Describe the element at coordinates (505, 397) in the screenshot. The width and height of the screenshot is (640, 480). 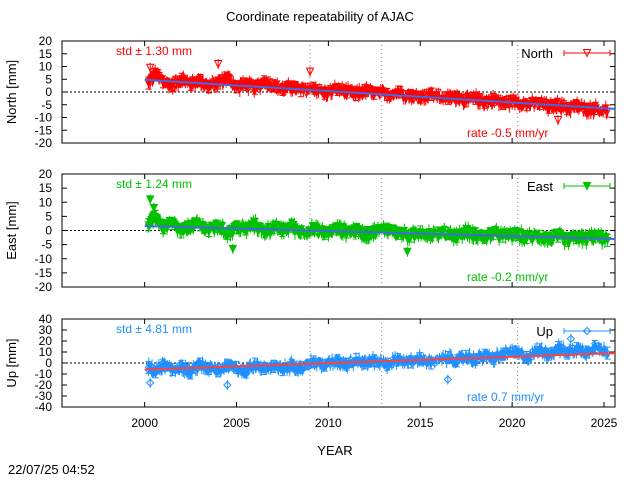
I see `rate-annotation: rate 0.7 mm/yr` at that location.